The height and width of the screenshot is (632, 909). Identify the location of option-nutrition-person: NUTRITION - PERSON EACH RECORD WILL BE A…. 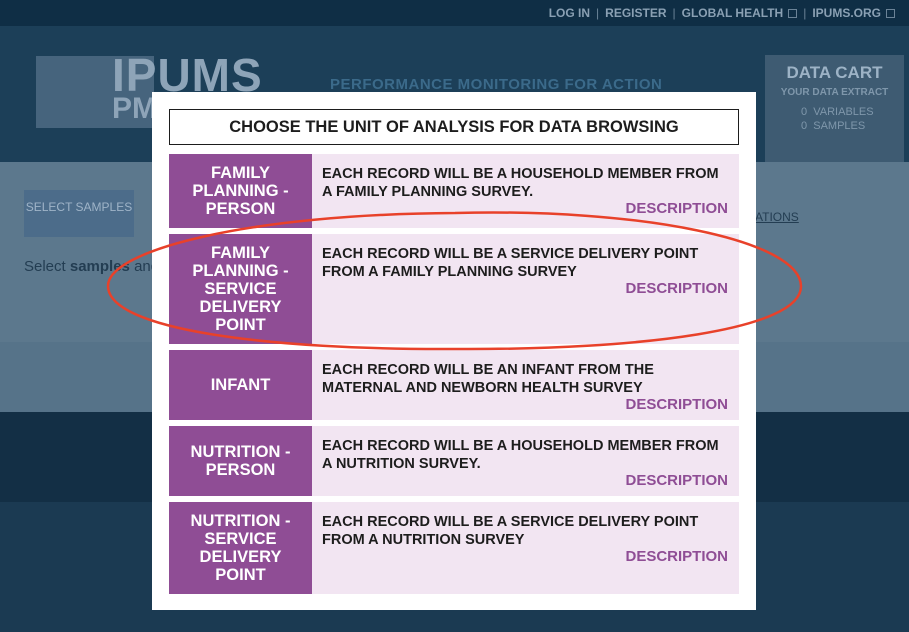
(454, 461).